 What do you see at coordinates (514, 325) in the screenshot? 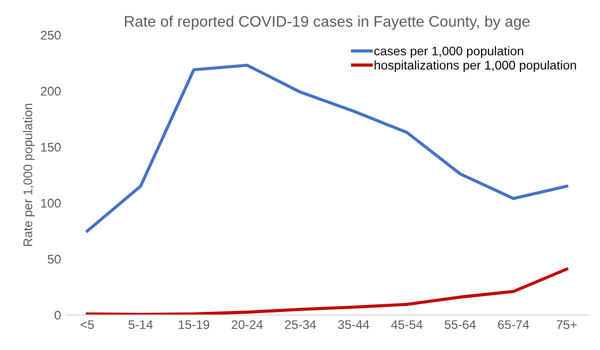
I see `x-tick-label: 65-74` at bounding box center [514, 325].